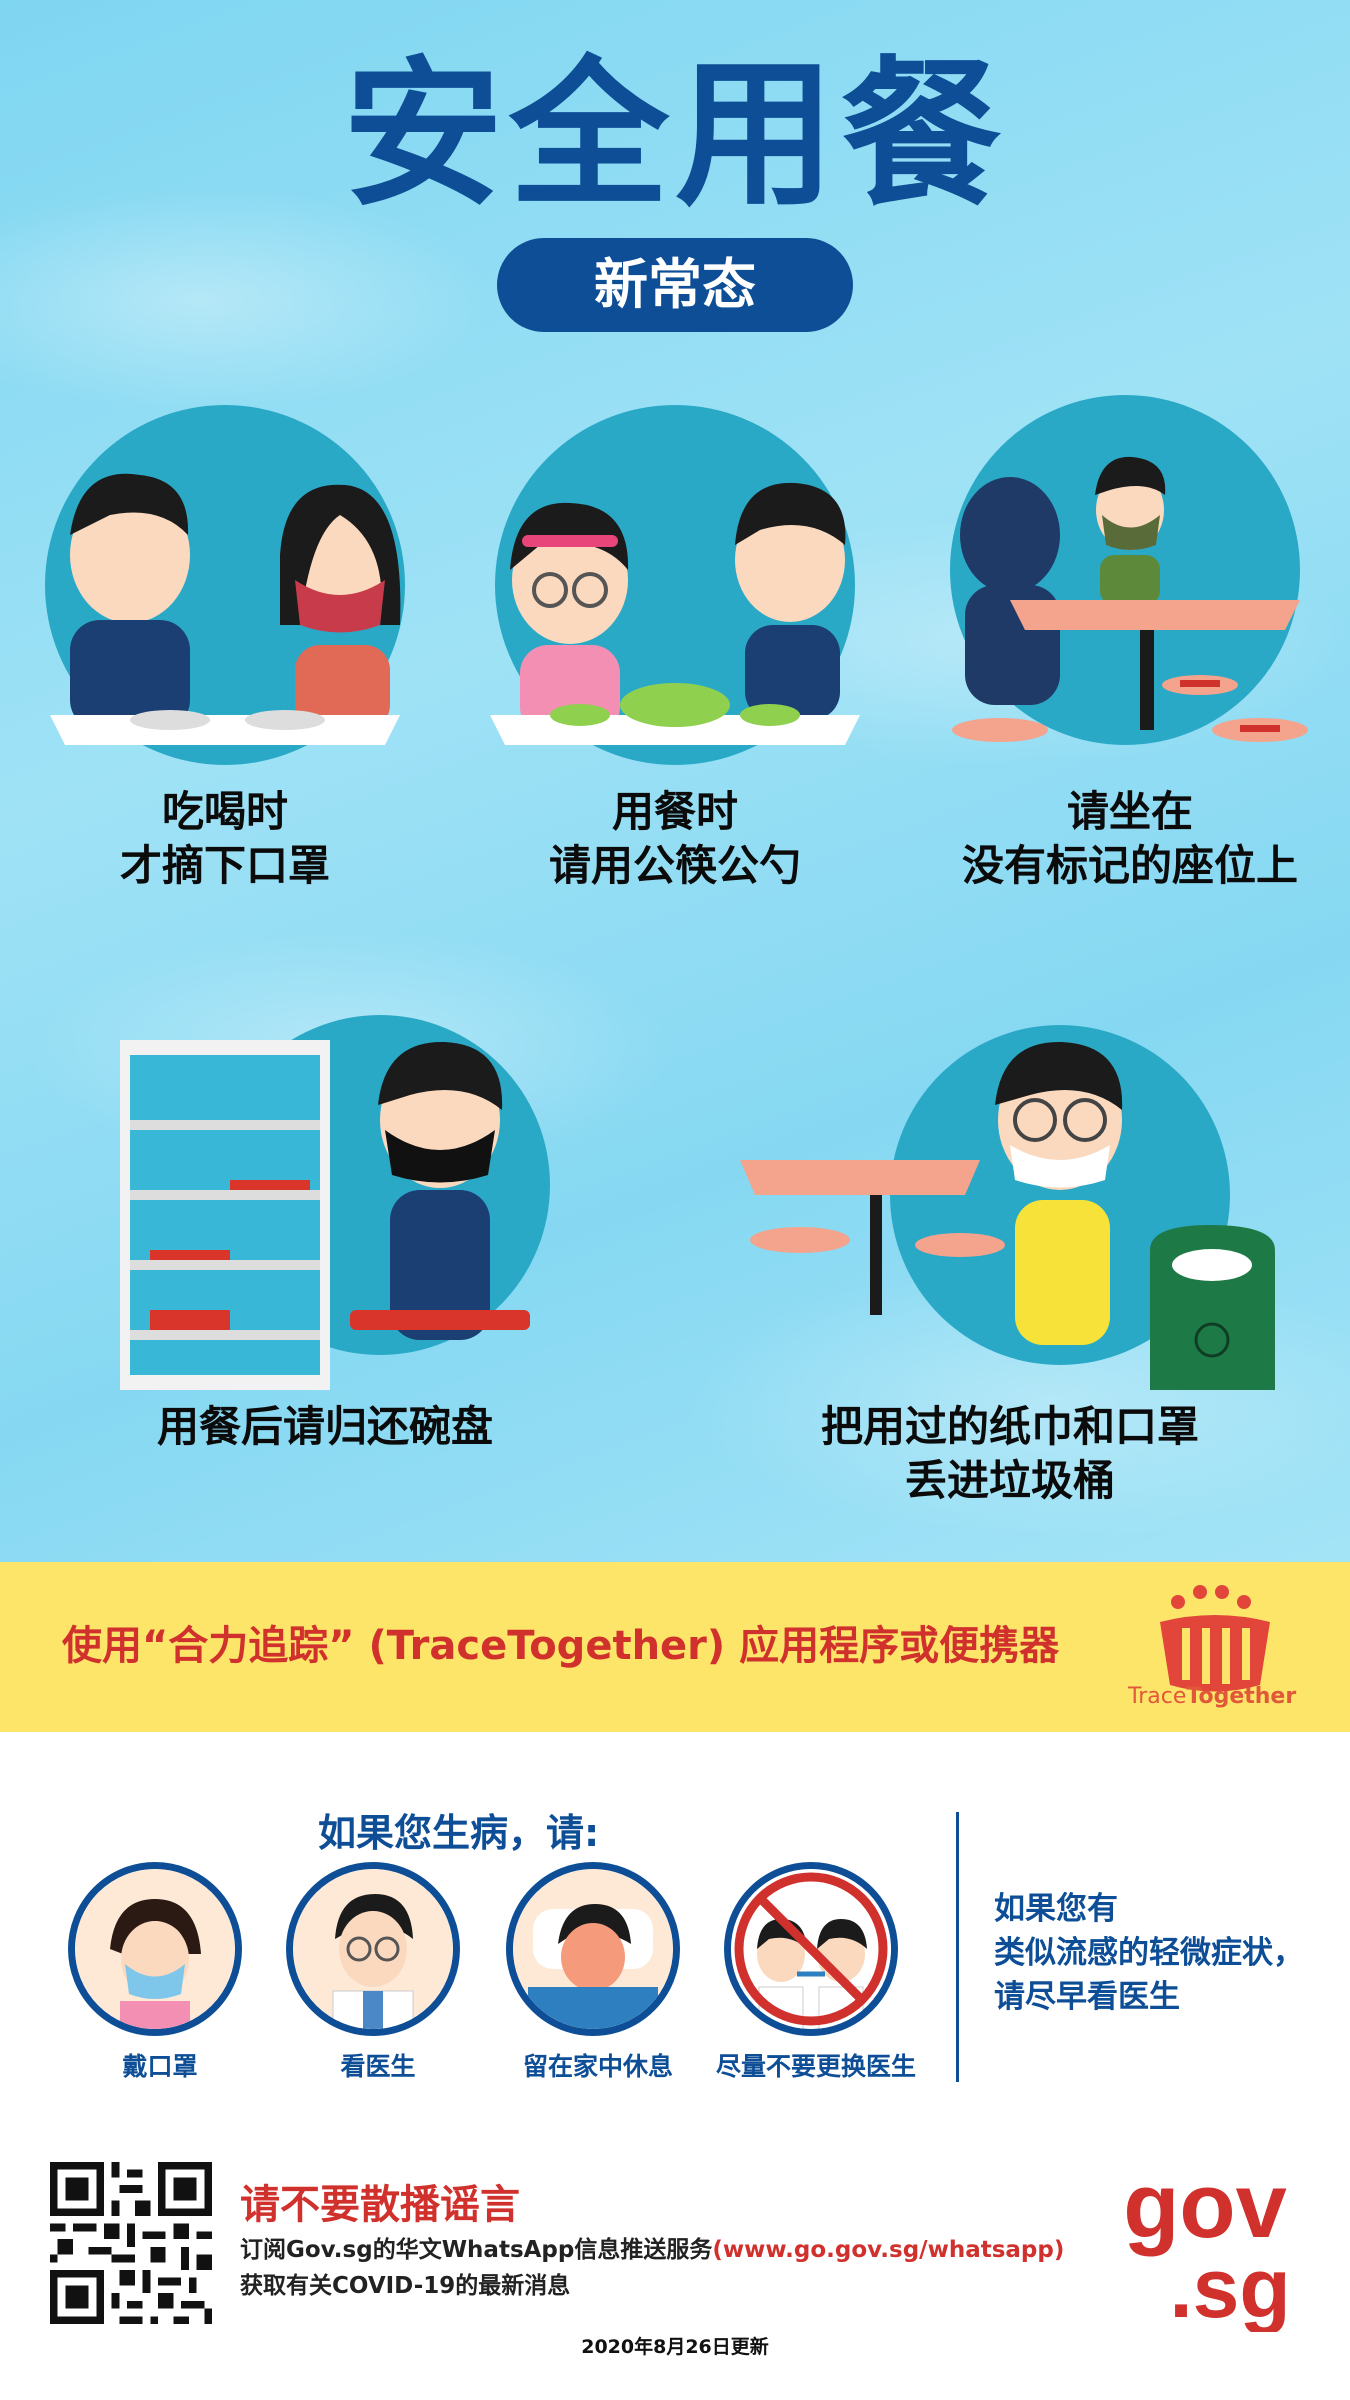  What do you see at coordinates (1056, 1909) in the screenshot?
I see `flu-note-line1: 如果您有` at bounding box center [1056, 1909].